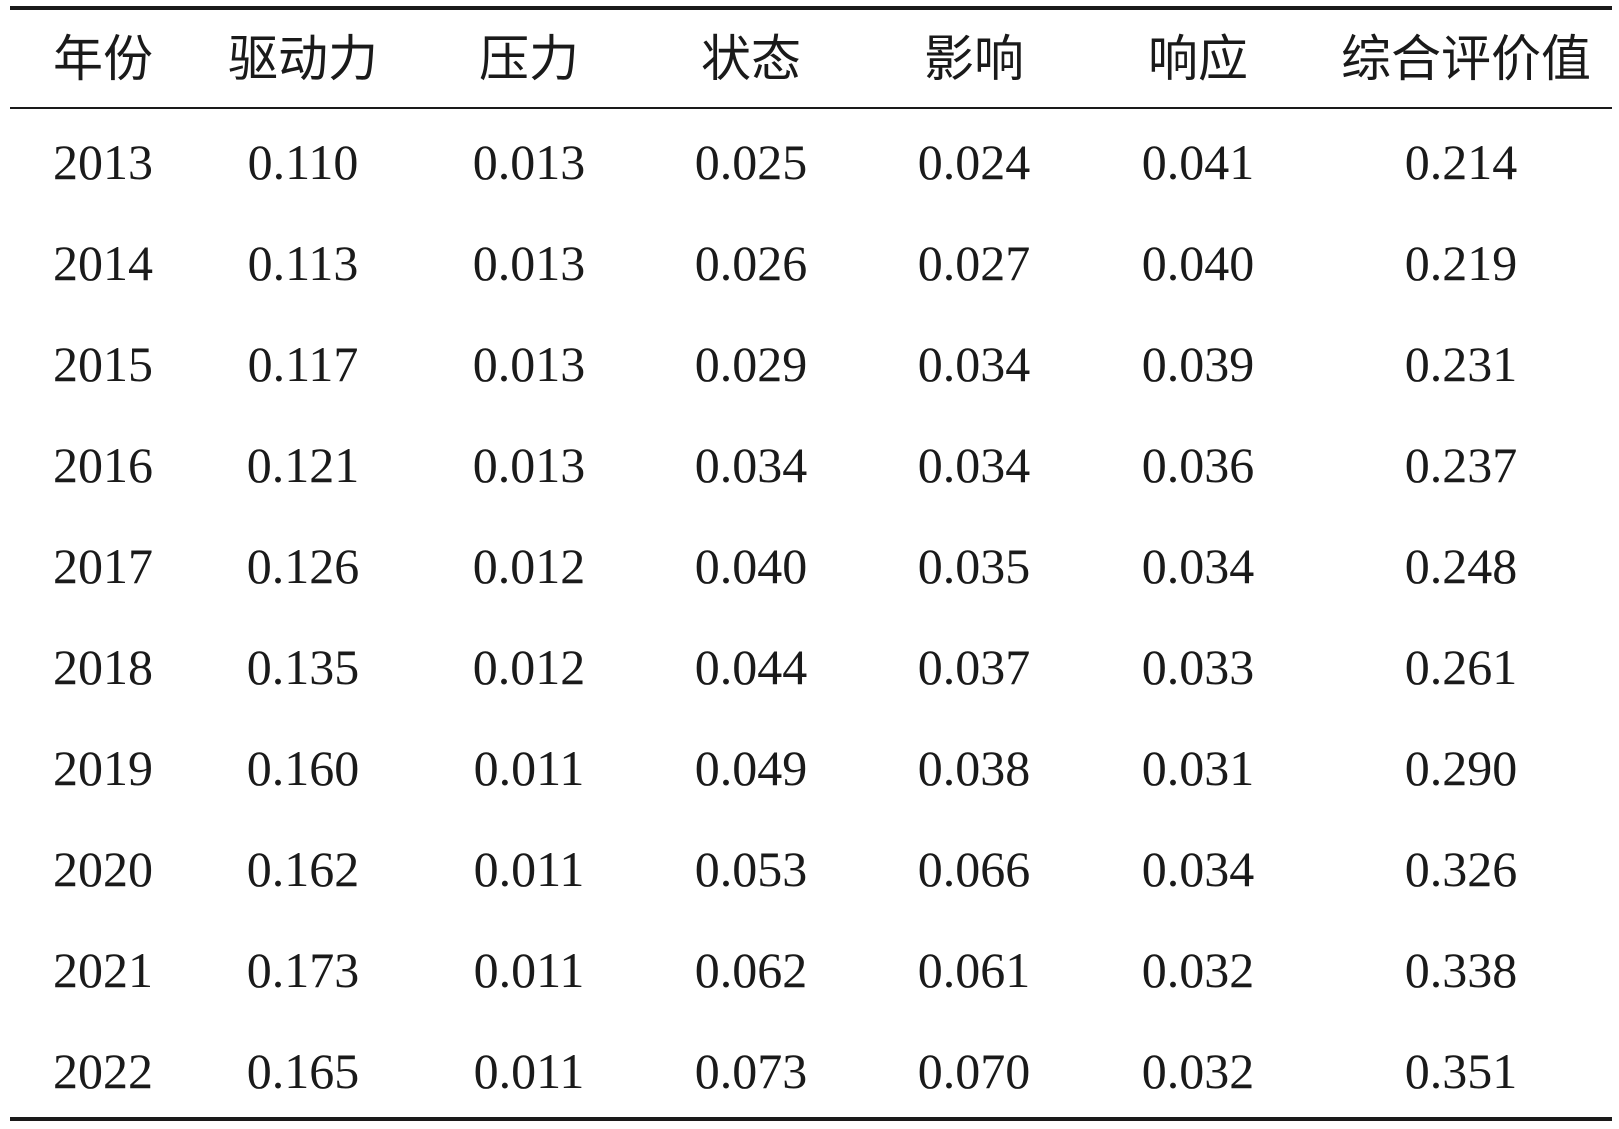 The width and height of the screenshot is (1619, 1129). What do you see at coordinates (1198, 465) in the screenshot?
I see `value-cell: 0.036` at bounding box center [1198, 465].